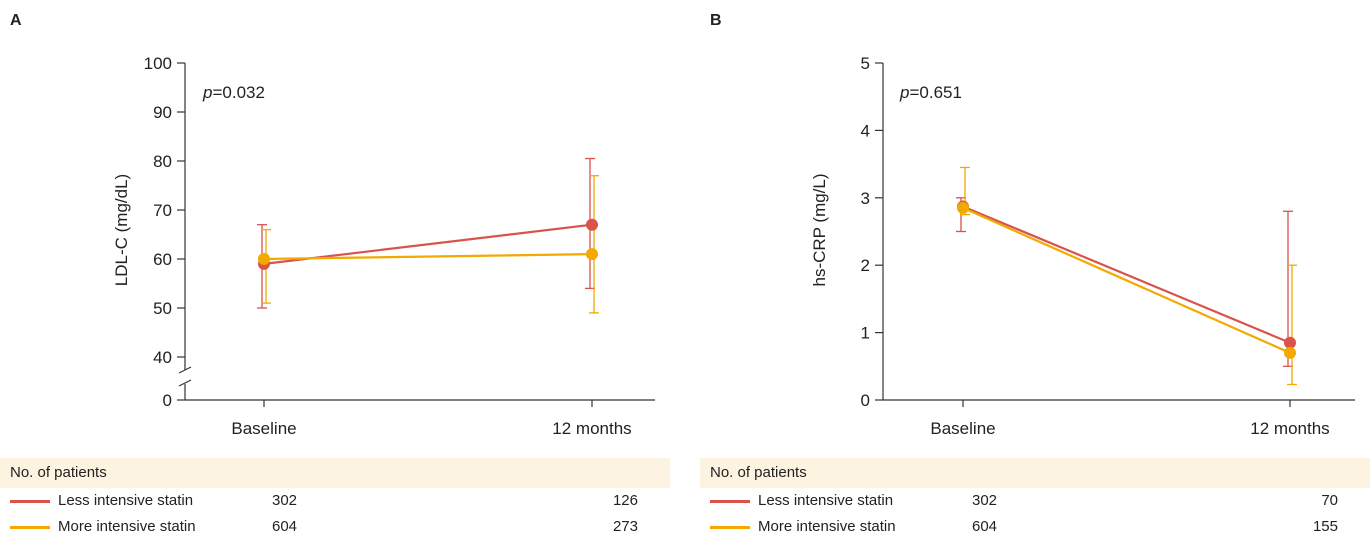 This screenshot has height=548, width=1372. I want to click on y-ticks: 100 90 80 70 60 50 40 0, so click(164, 232).